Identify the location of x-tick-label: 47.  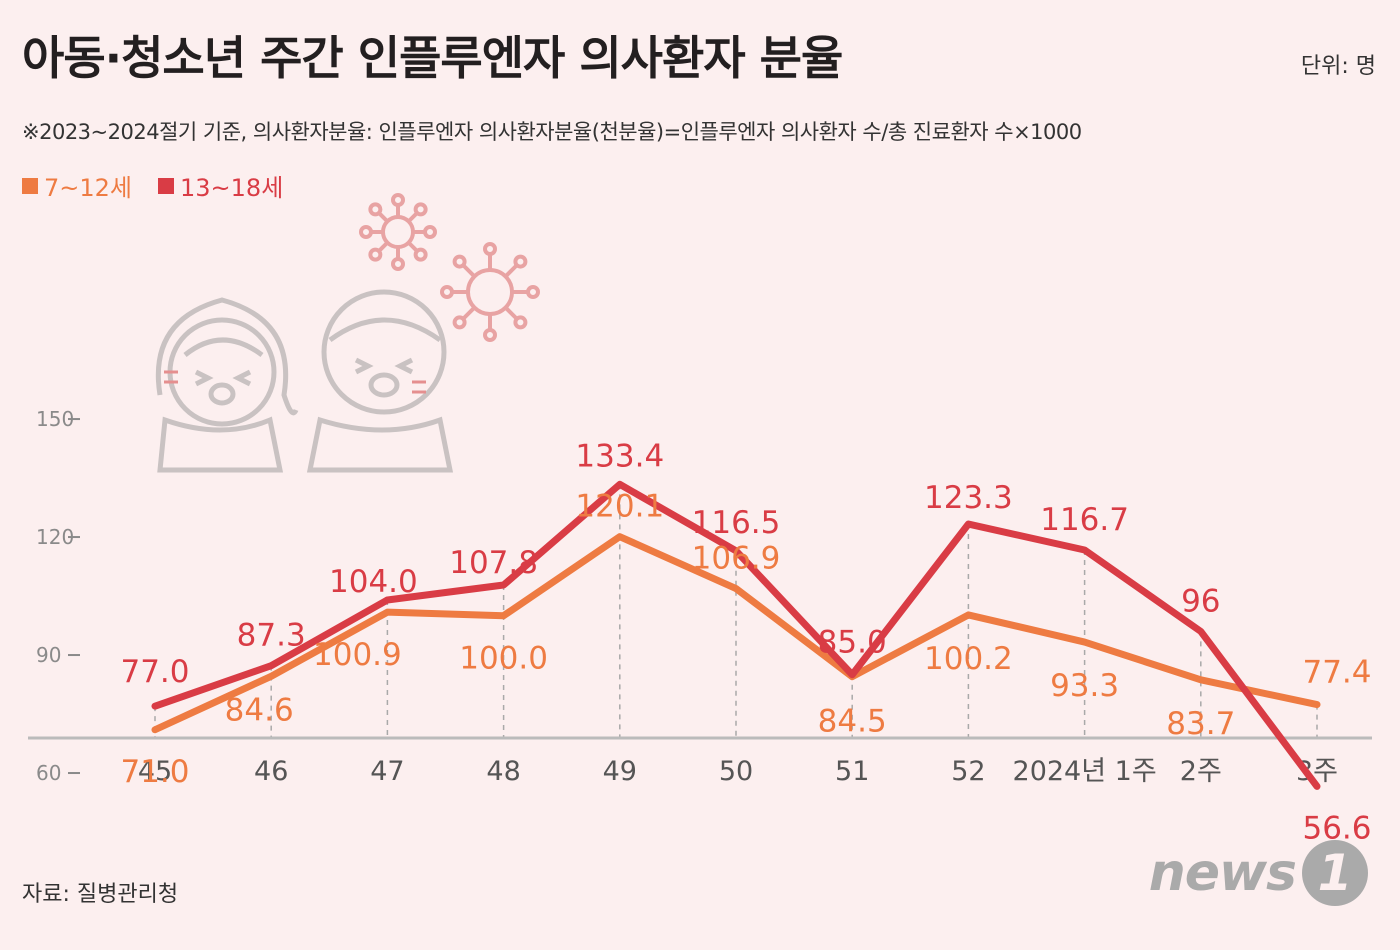
(387, 771).